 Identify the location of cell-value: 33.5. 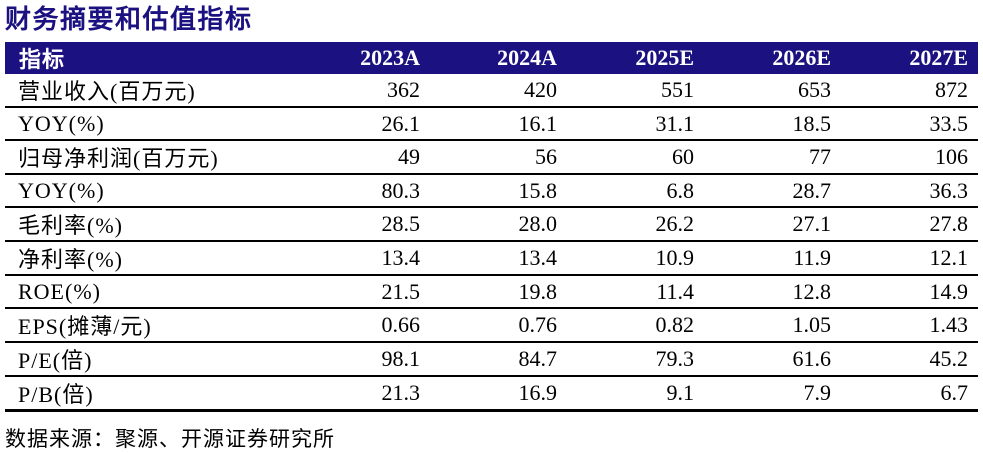
(909, 124).